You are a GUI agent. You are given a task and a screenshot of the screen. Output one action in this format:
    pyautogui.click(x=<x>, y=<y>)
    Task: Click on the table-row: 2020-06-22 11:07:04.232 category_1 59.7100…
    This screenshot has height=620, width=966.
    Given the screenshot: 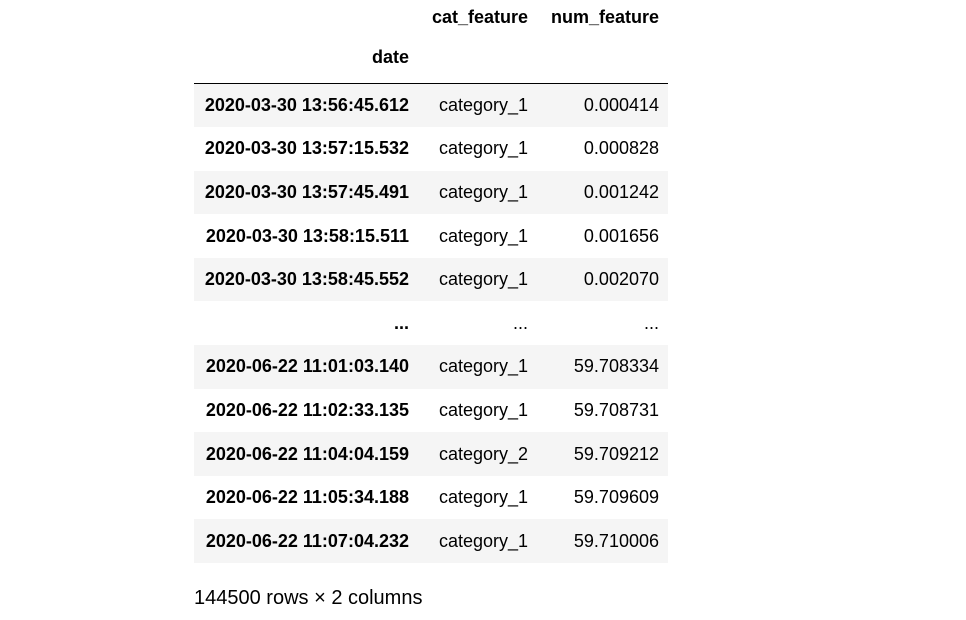 What is the action you would take?
    pyautogui.click(x=431, y=541)
    